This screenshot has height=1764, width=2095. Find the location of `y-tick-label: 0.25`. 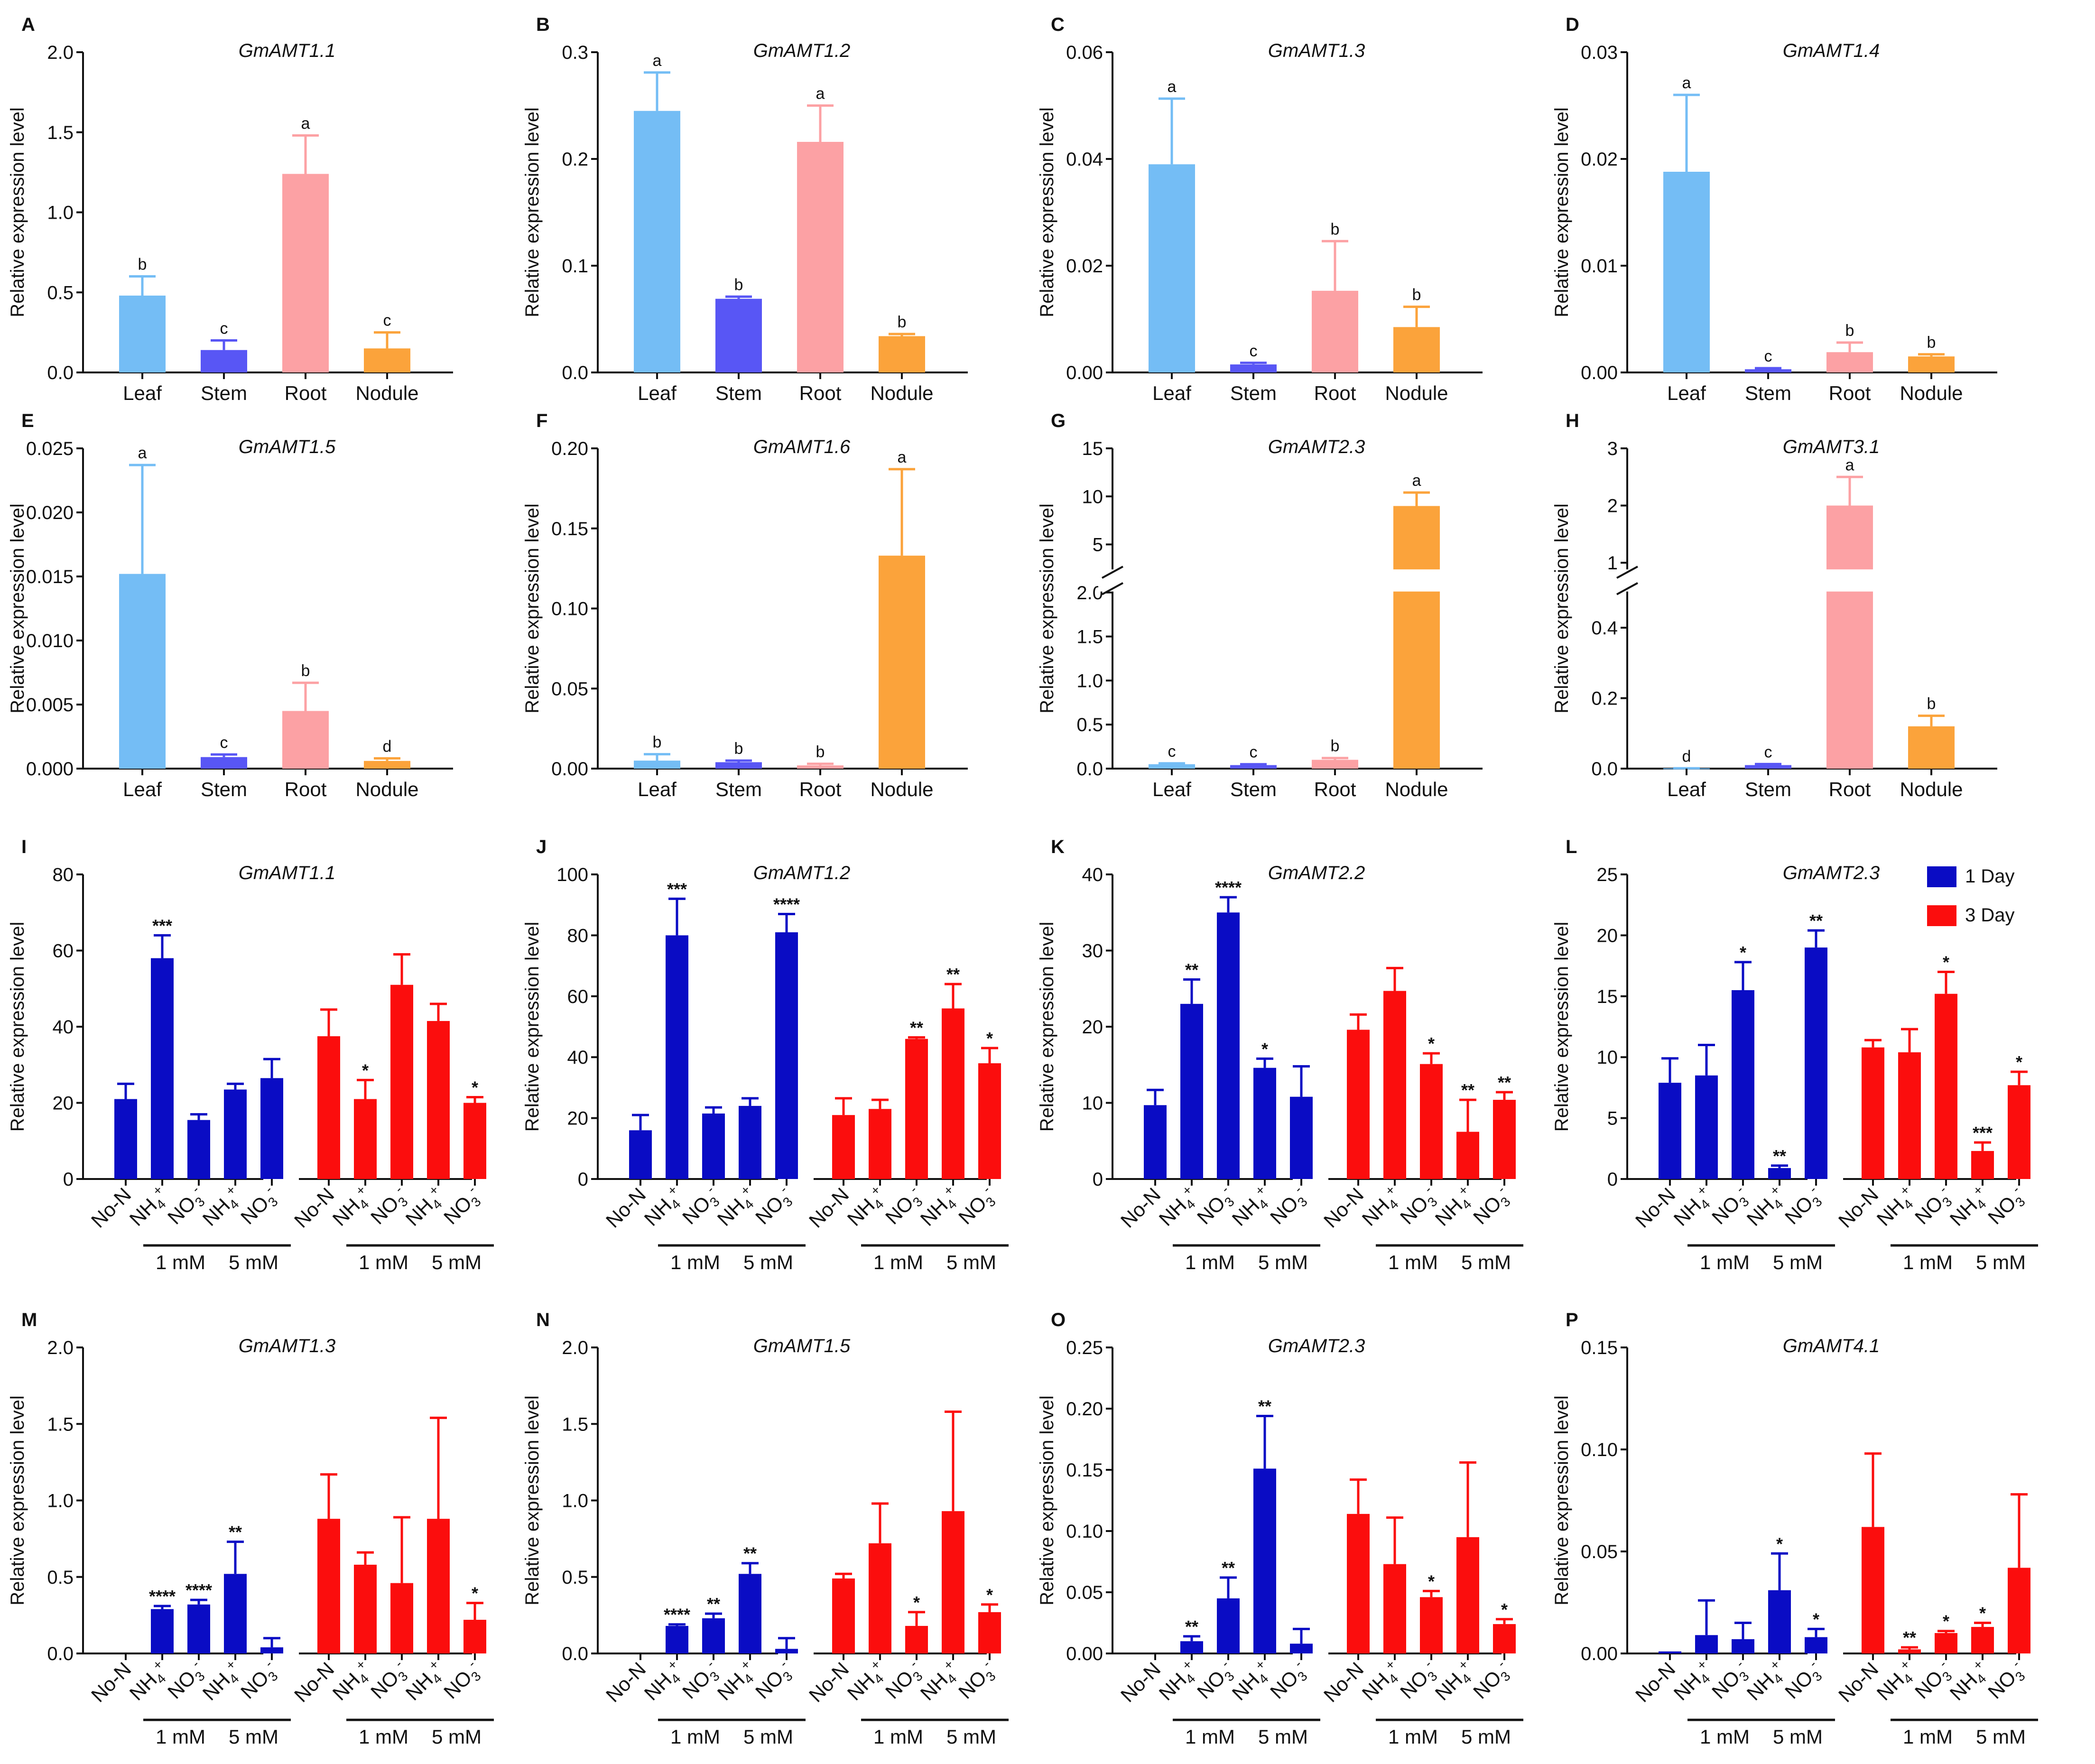

y-tick-label: 0.25 is located at coordinates (1084, 1347).